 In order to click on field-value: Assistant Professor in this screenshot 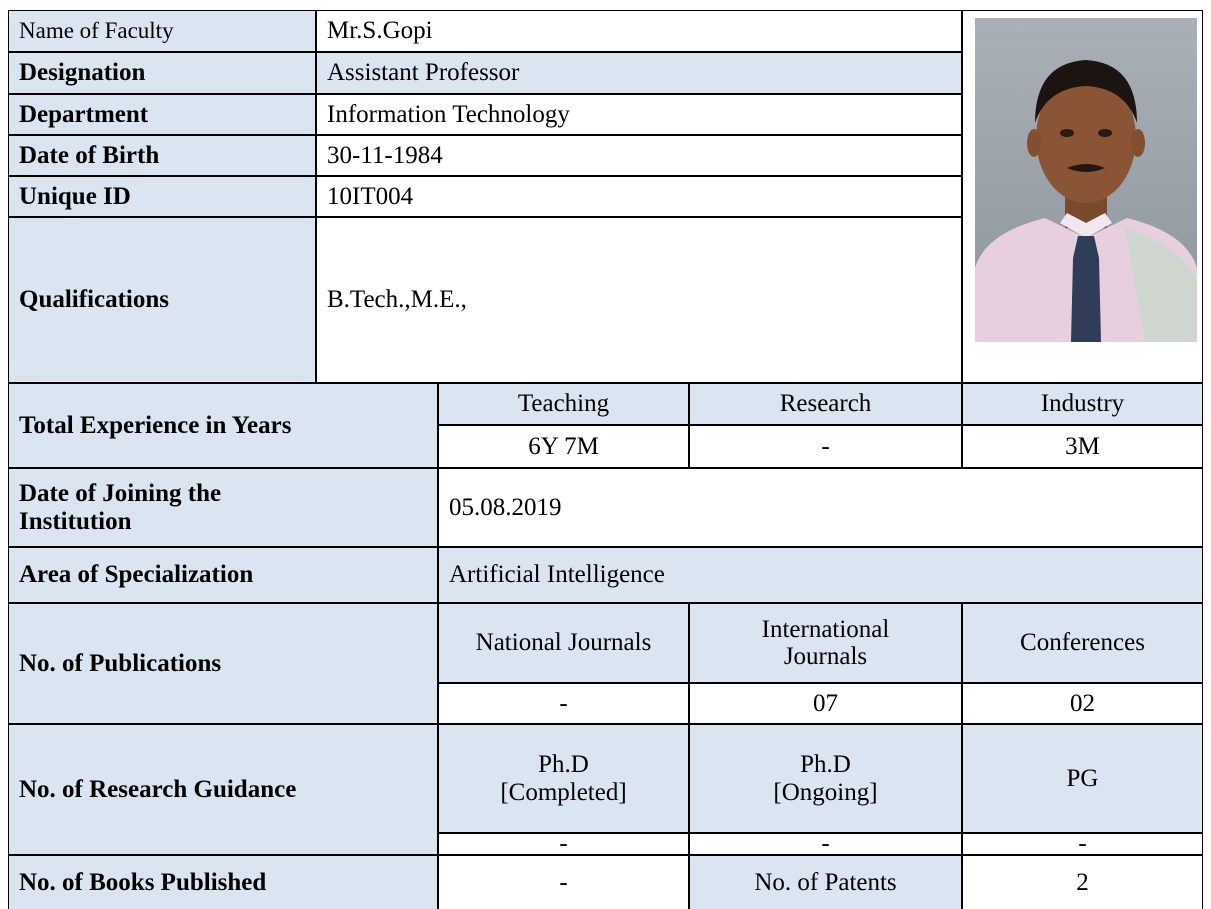, I will do `click(423, 73)`.